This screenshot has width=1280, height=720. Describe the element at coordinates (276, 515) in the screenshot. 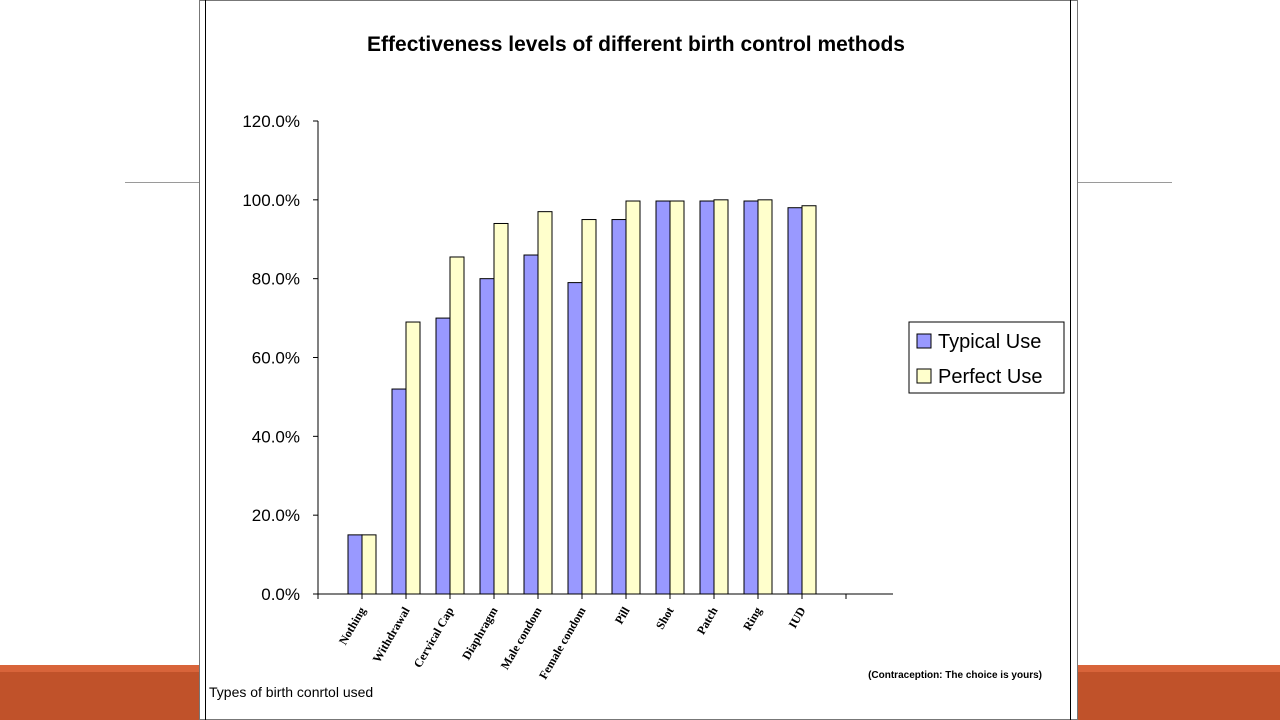

I see `y-tick-label: 20.0%` at that location.